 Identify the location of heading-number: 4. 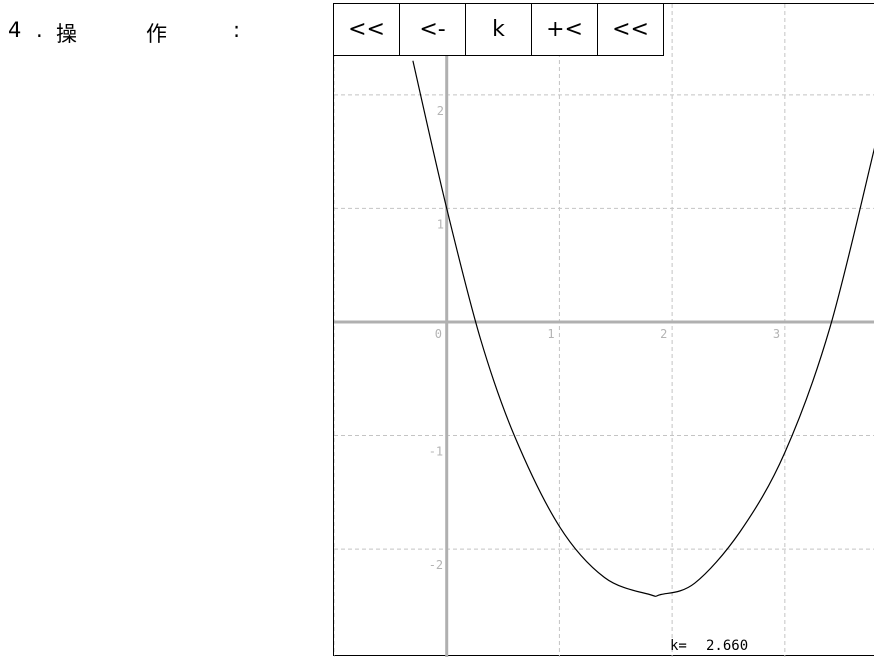
(15, 30).